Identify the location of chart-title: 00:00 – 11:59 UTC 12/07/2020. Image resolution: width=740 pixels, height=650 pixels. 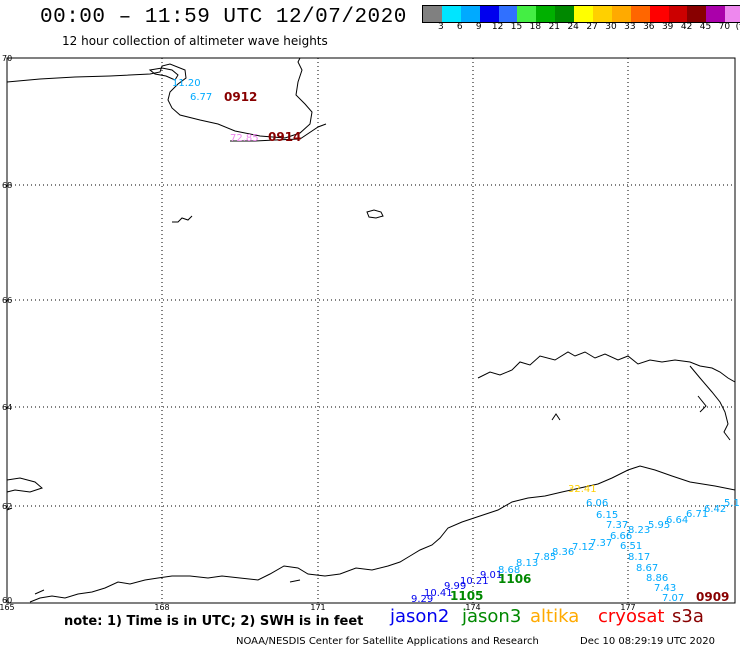
(223, 17).